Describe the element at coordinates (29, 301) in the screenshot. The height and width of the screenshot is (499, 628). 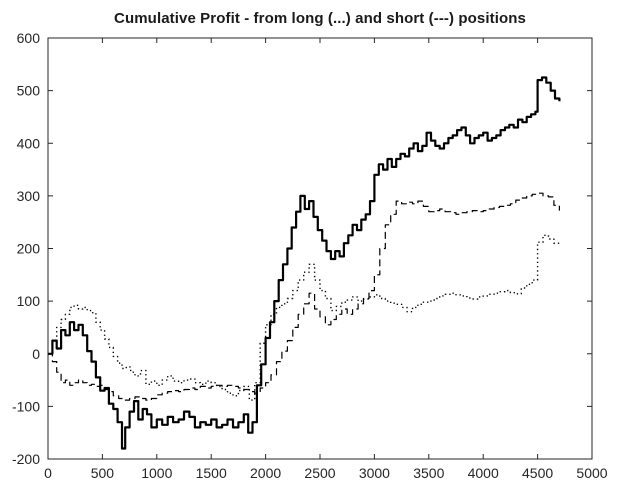
I see `y-tick-label: 100` at that location.